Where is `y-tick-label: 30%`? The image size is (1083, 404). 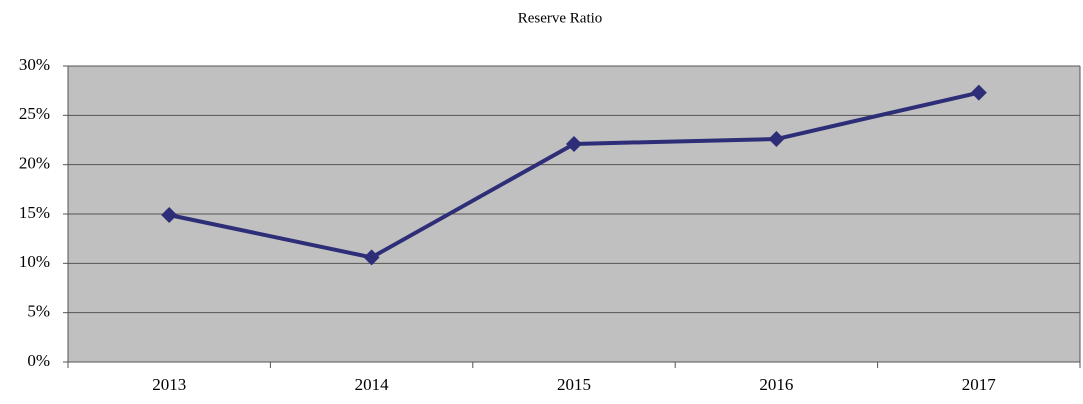
y-tick-label: 30% is located at coordinates (34, 64).